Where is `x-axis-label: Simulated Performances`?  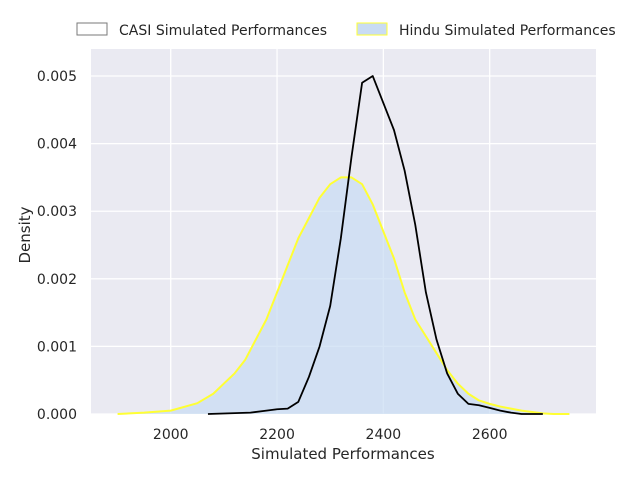
x-axis-label: Simulated Performances is located at coordinates (343, 454).